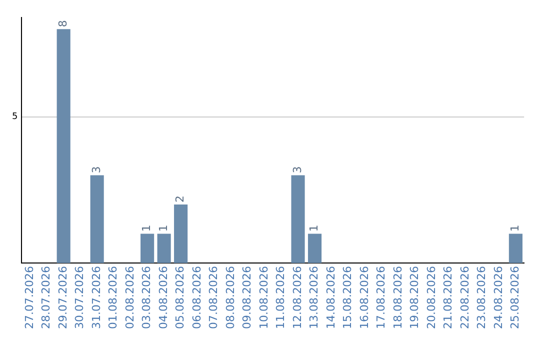 The width and height of the screenshot is (540, 340). I want to click on x-tick-label: 25.08.2026, so click(515, 298).